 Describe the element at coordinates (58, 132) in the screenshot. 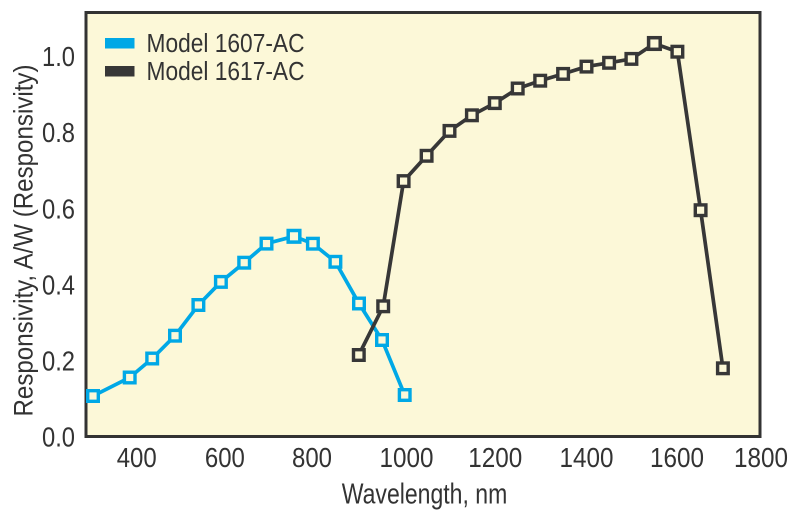

I see `svg-text: 0.8` at that location.